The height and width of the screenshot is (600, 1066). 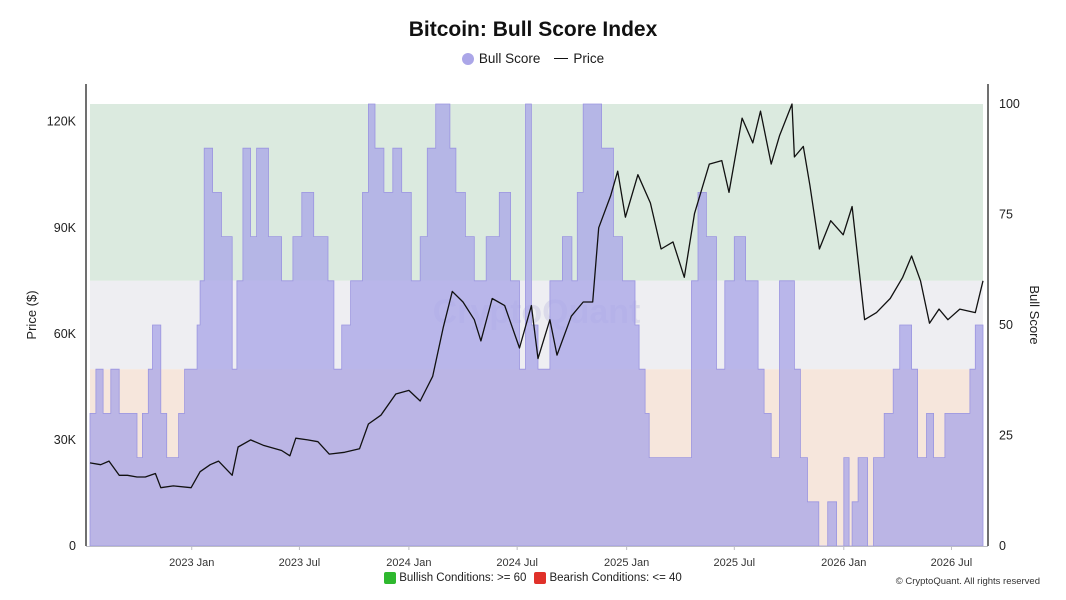 I want to click on y-axis-right-label: Bull Score, so click(x=1034, y=314).